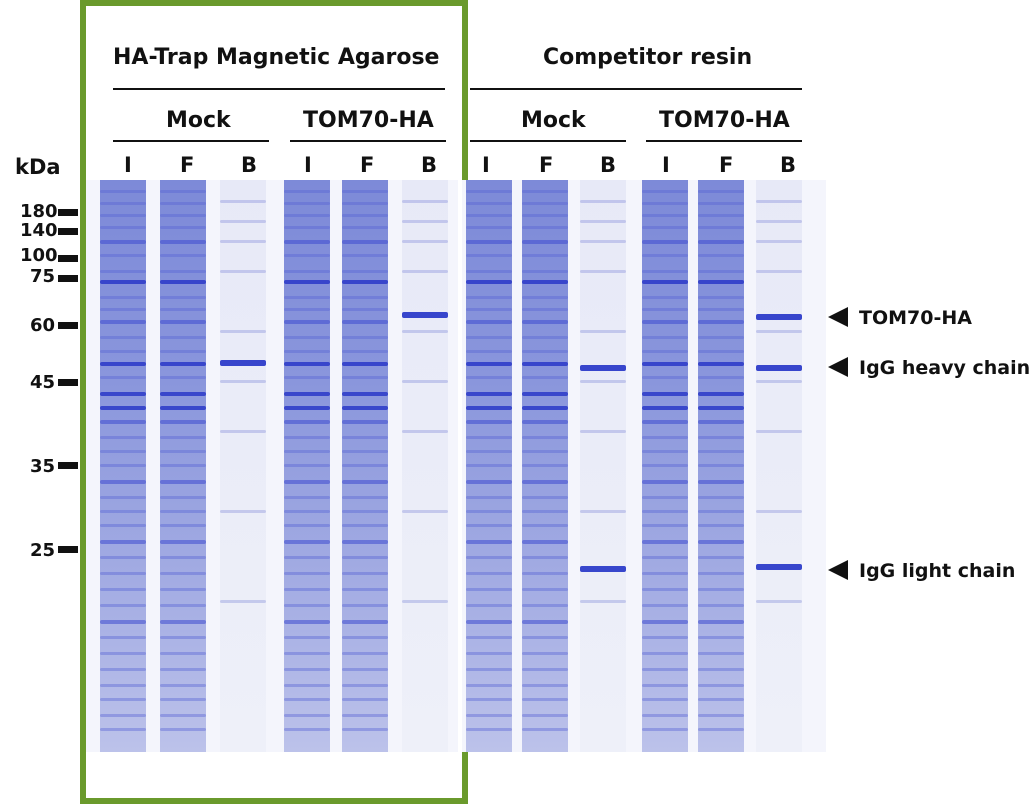  I want to click on gel-band-highlight, so click(603, 569).